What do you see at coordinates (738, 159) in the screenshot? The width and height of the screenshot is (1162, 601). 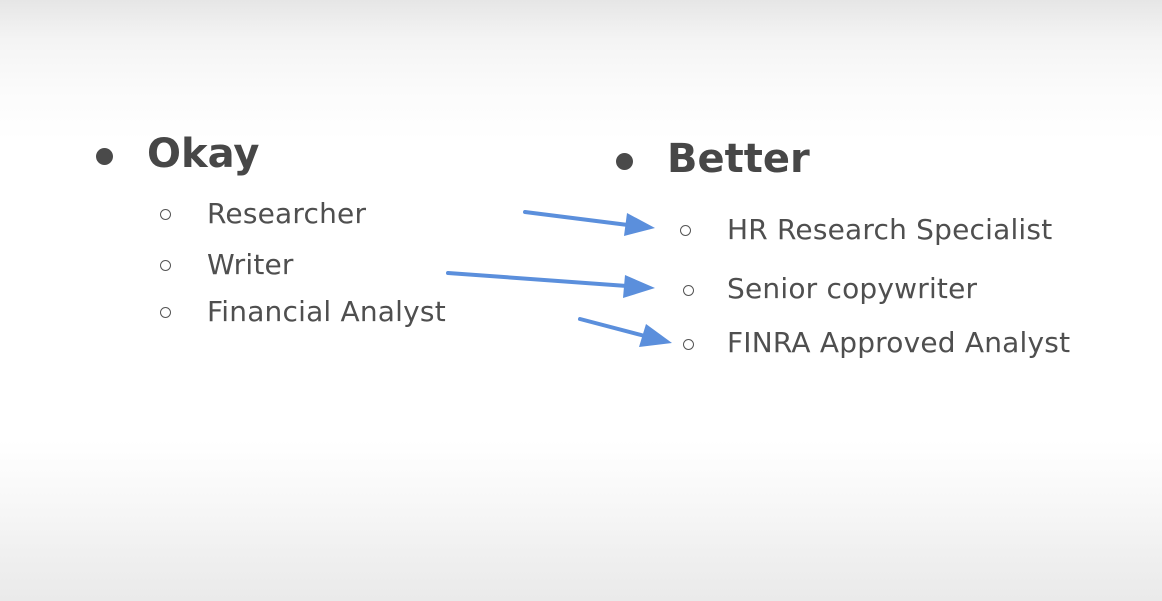 I see `better-heading: Better` at bounding box center [738, 159].